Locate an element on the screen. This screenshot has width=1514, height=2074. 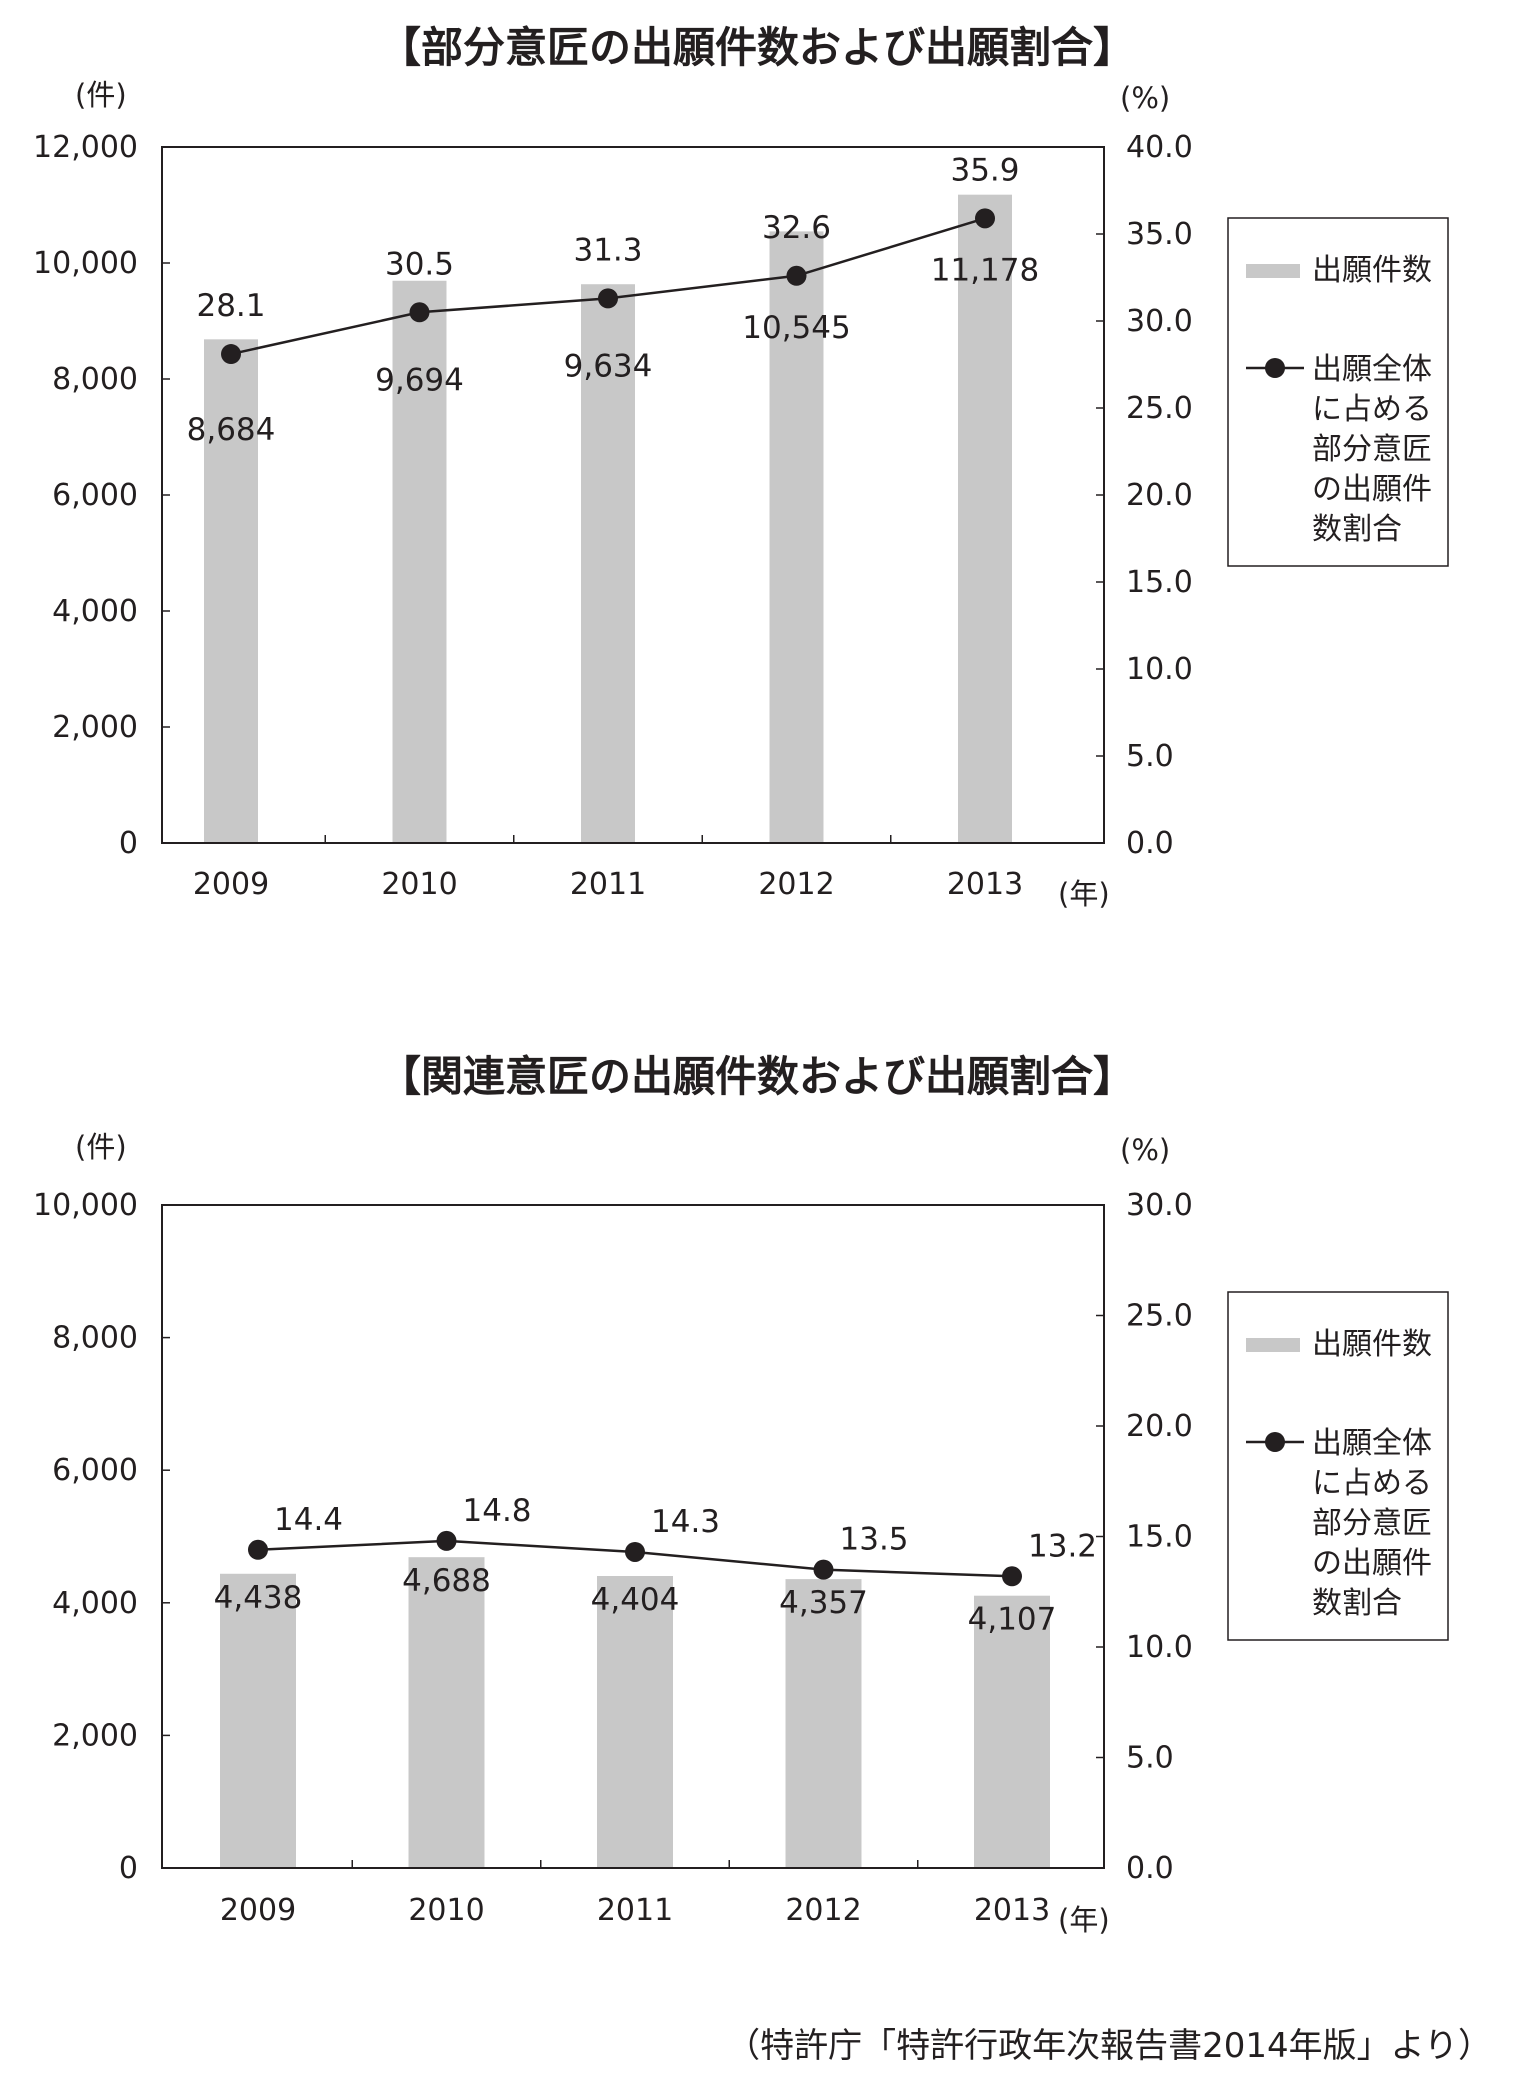
line-data-label: 14.4 is located at coordinates (308, 1520).